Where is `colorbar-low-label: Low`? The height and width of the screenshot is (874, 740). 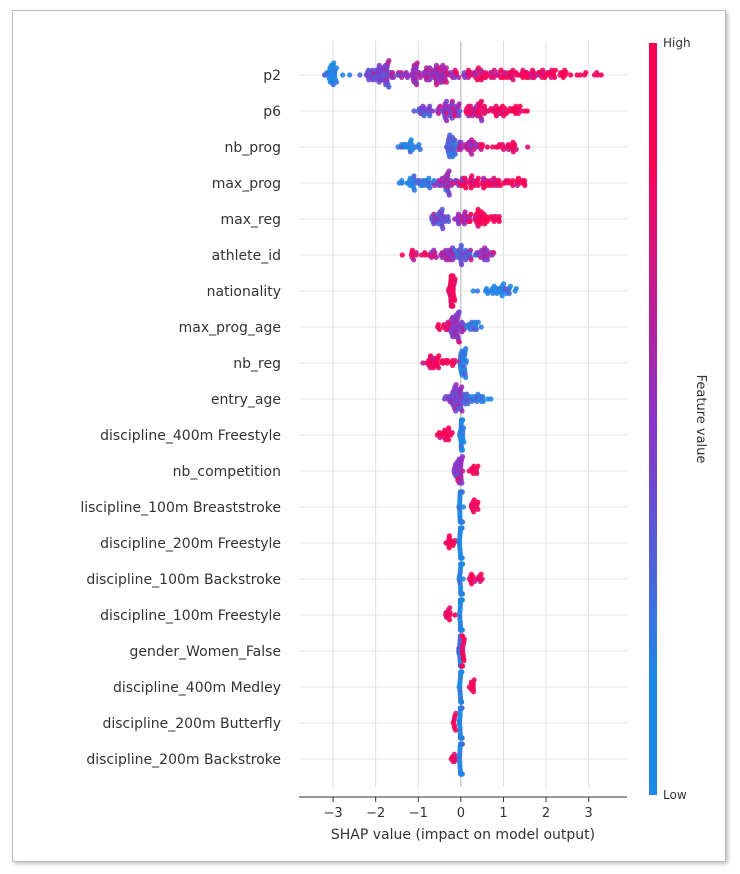 colorbar-low-label: Low is located at coordinates (675, 795).